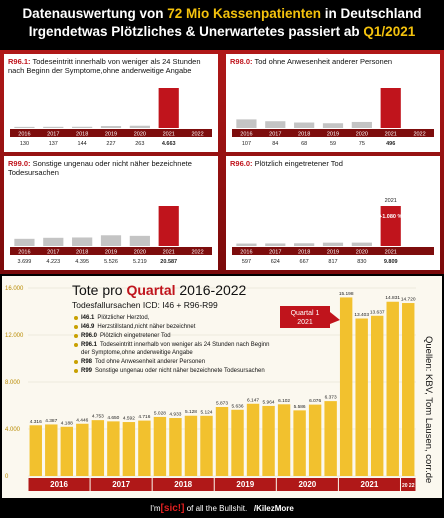 The height and width of the screenshot is (518, 444). Describe the element at coordinates (150, 362) in the screenshot. I see `legend-text: Tod ohne Anwesenheit anderer Personen` at that location.